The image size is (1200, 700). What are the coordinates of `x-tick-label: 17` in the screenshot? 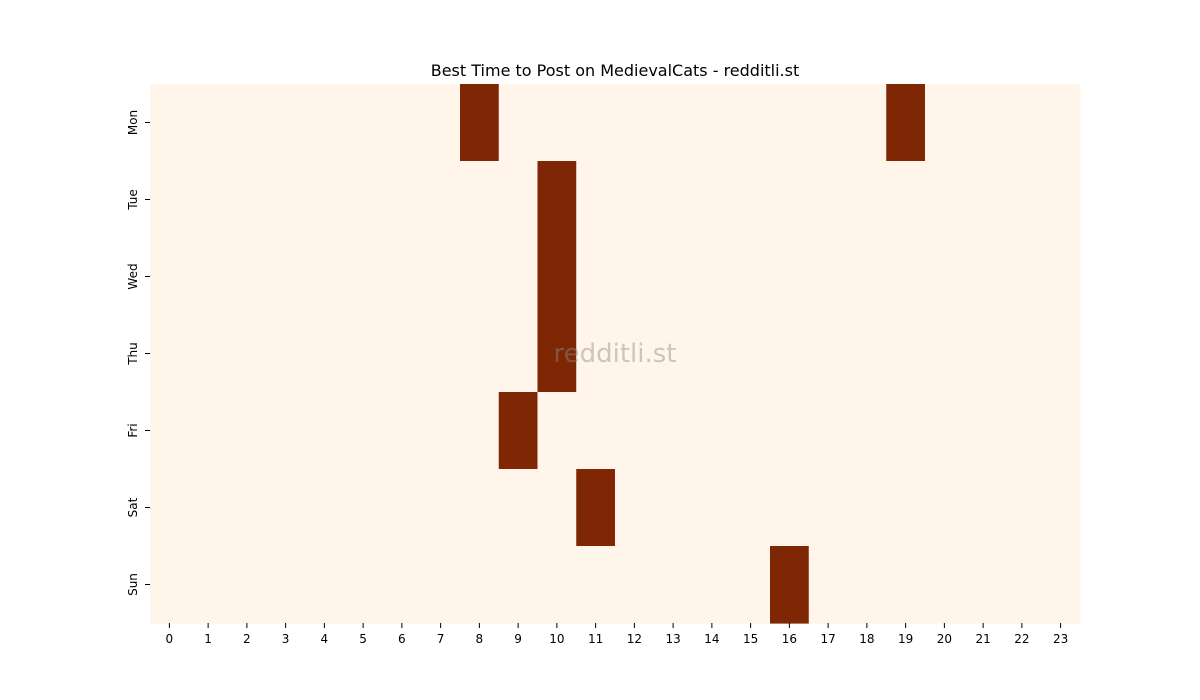 It's located at (827, 639).